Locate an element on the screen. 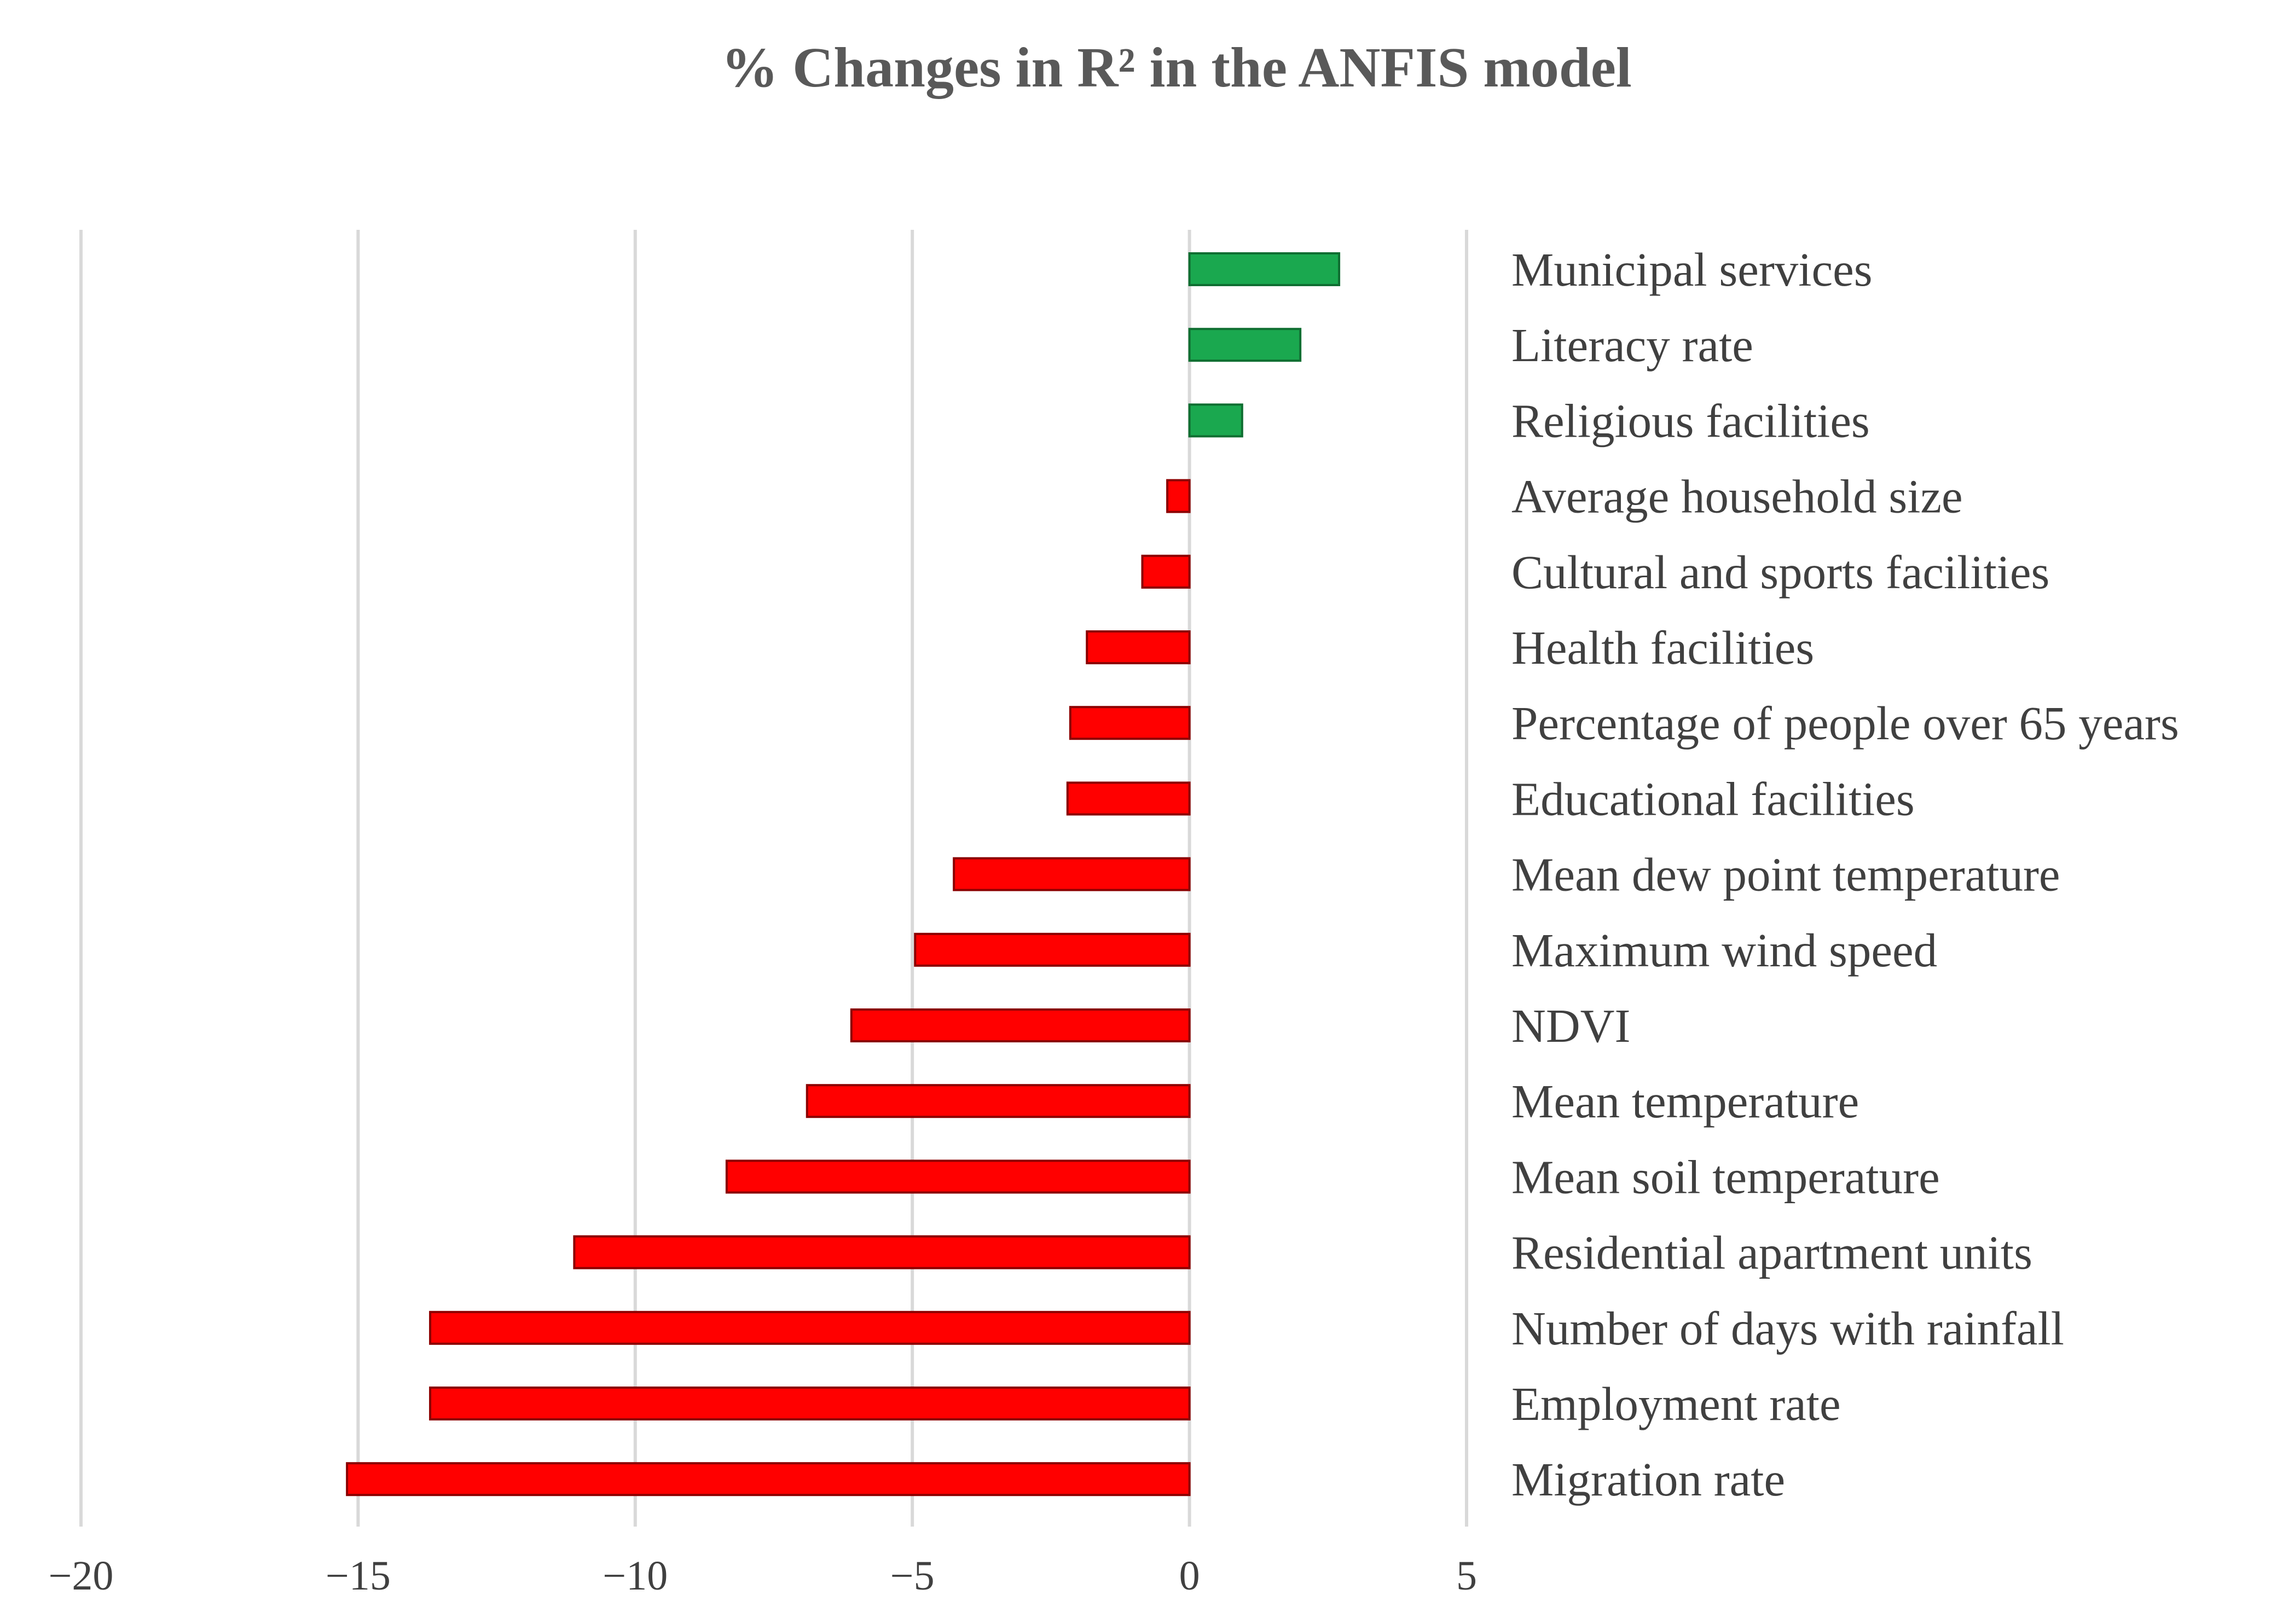 The width and height of the screenshot is (2271, 1624). x-tick-label: 5 is located at coordinates (1467, 1576).